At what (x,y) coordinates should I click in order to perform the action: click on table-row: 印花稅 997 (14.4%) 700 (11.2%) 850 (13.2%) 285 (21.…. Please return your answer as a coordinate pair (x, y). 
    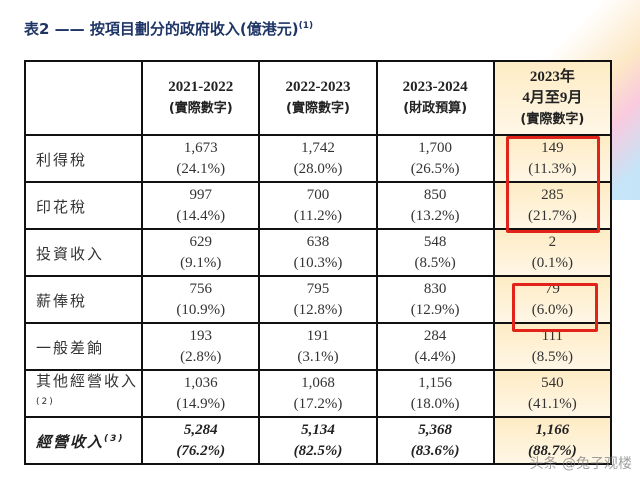
    Looking at the image, I should click on (318, 205).